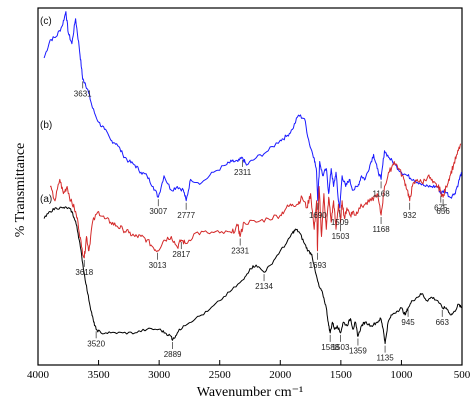 This screenshot has width=474, height=408. Describe the element at coordinates (38, 375) in the screenshot. I see `x-tick-label: 4000` at that location.